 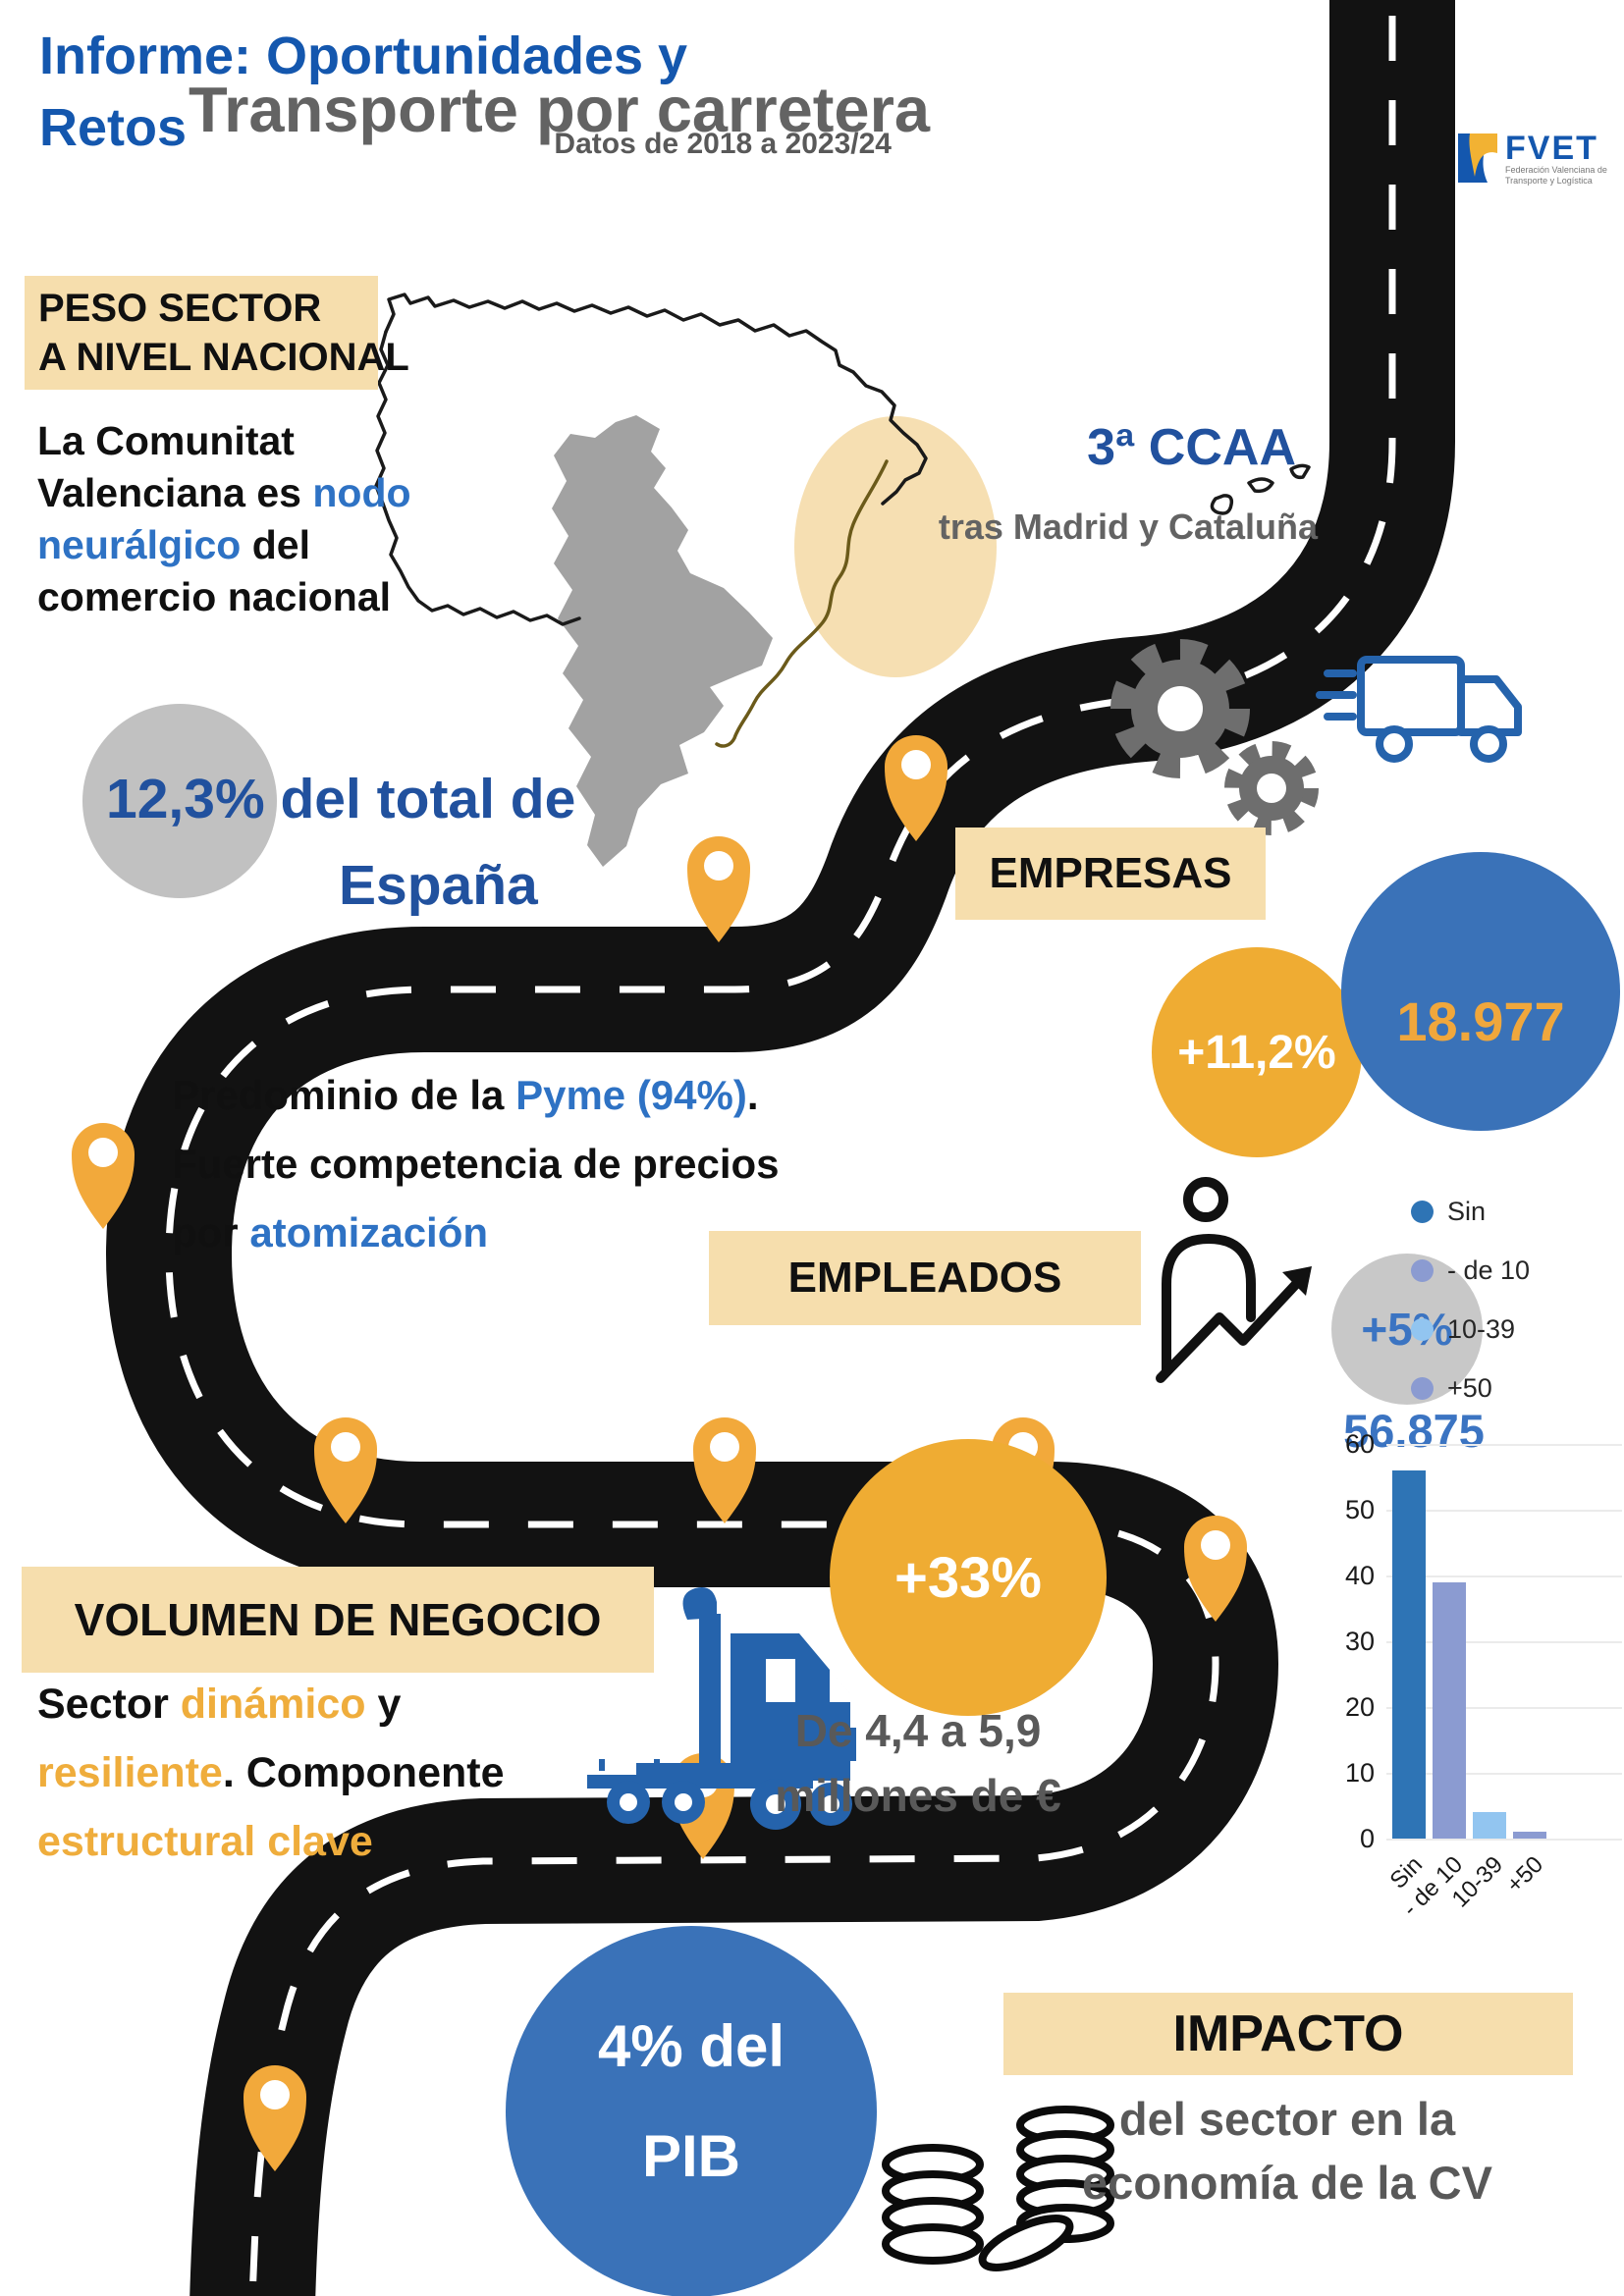 I want to click on pyme-paragraph-line1: Predominio de la Pyme (94%)., so click(x=465, y=1095).